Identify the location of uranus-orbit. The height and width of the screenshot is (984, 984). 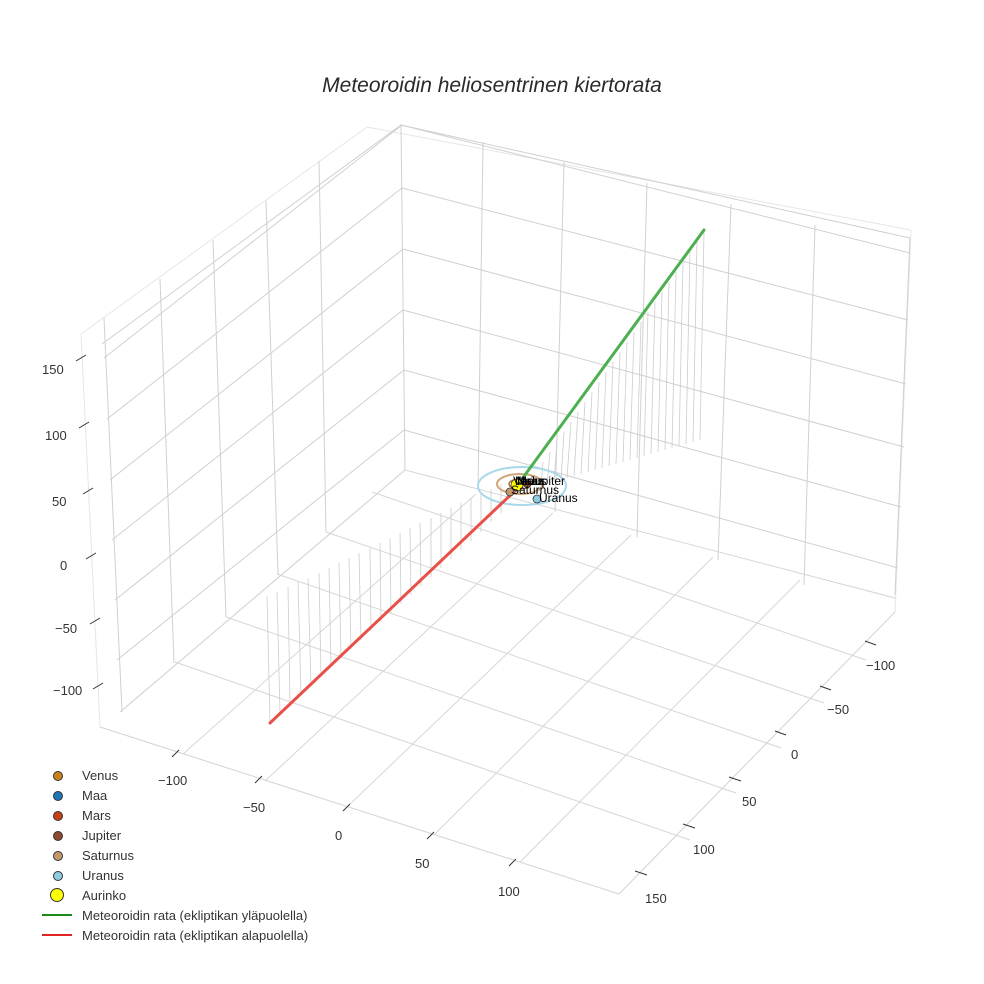
(522, 486).